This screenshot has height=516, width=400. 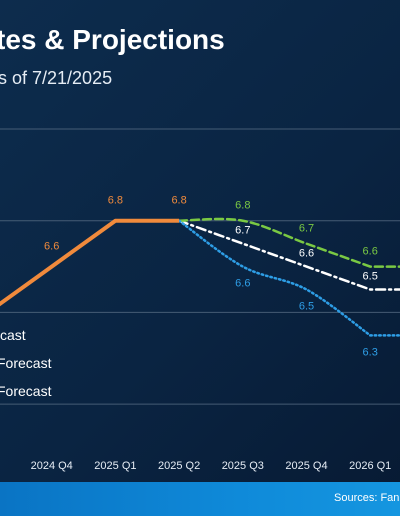 What do you see at coordinates (56, 78) in the screenshot?
I see `chart-subtitle: s of 7/21/2025` at bounding box center [56, 78].